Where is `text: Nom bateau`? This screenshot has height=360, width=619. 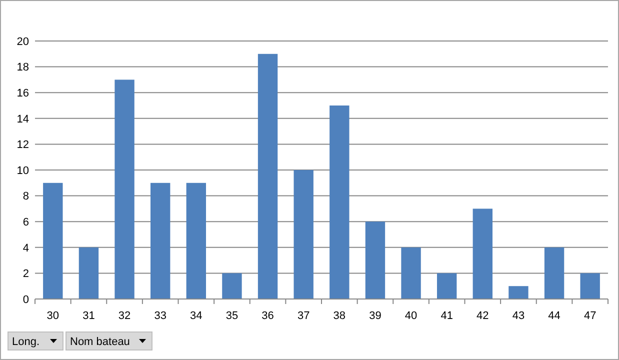 text: Nom bateau is located at coordinates (100, 342).